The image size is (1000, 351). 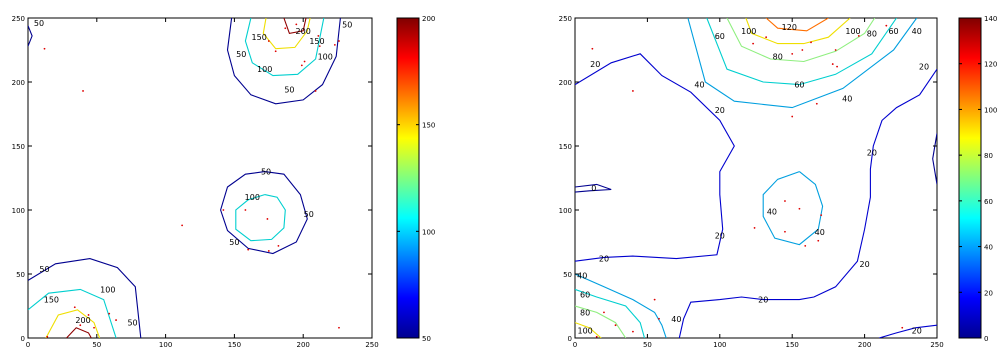 What do you see at coordinates (20, 275) in the screenshot?
I see `y-tick-label: 50` at bounding box center [20, 275].